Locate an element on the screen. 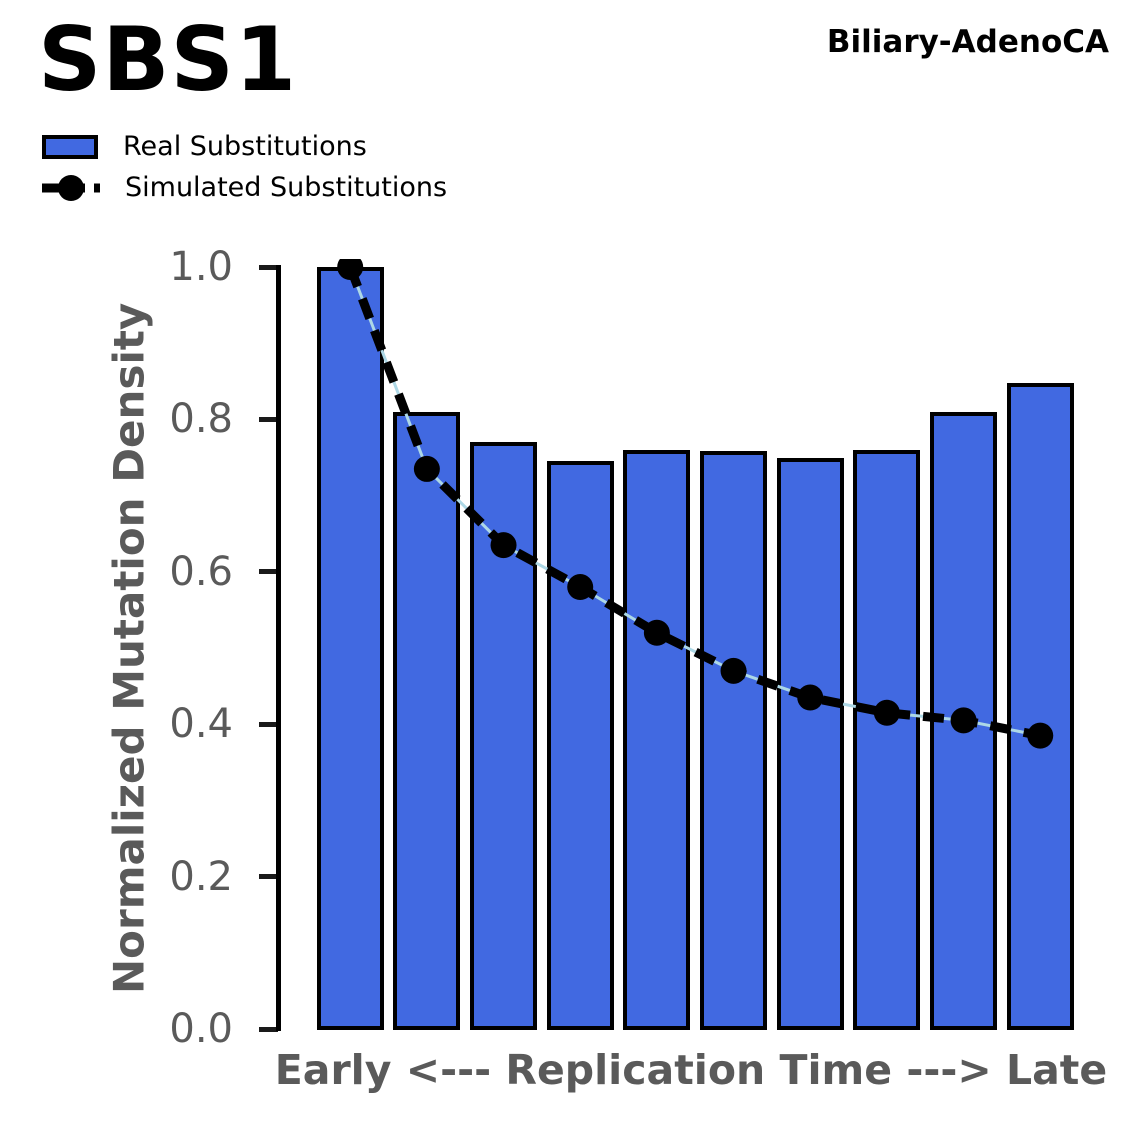 The width and height of the screenshot is (1147, 1125). y-tick-label: 0.0 is located at coordinates (201, 1029).